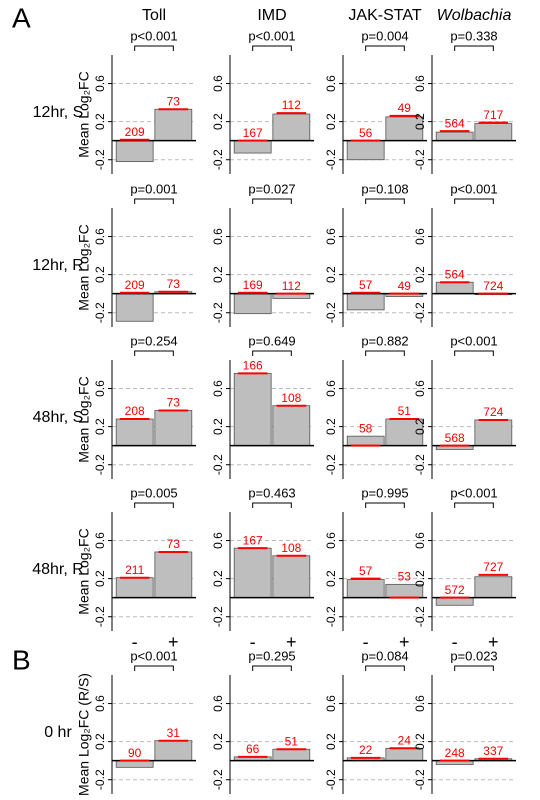 The image size is (540, 800). Describe the element at coordinates (384, 492) in the screenshot. I see `p-value: p=0.995` at that location.